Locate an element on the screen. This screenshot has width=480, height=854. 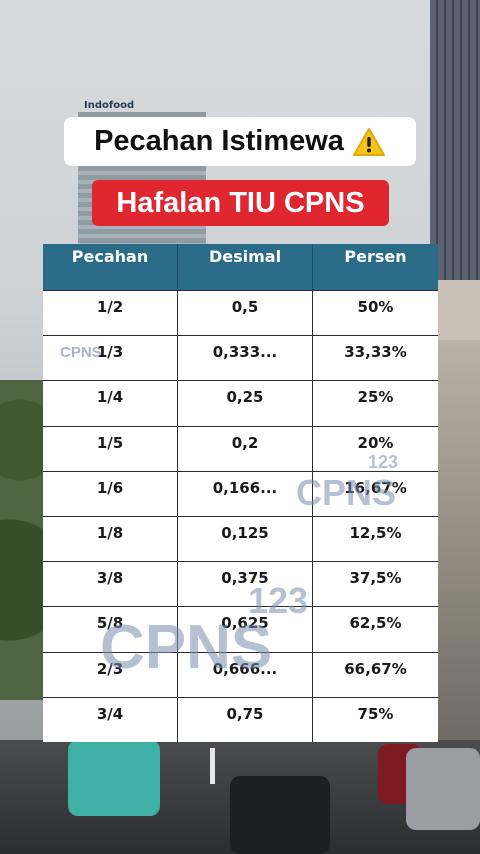
cell-fraction: 1/3 is located at coordinates (110, 358).